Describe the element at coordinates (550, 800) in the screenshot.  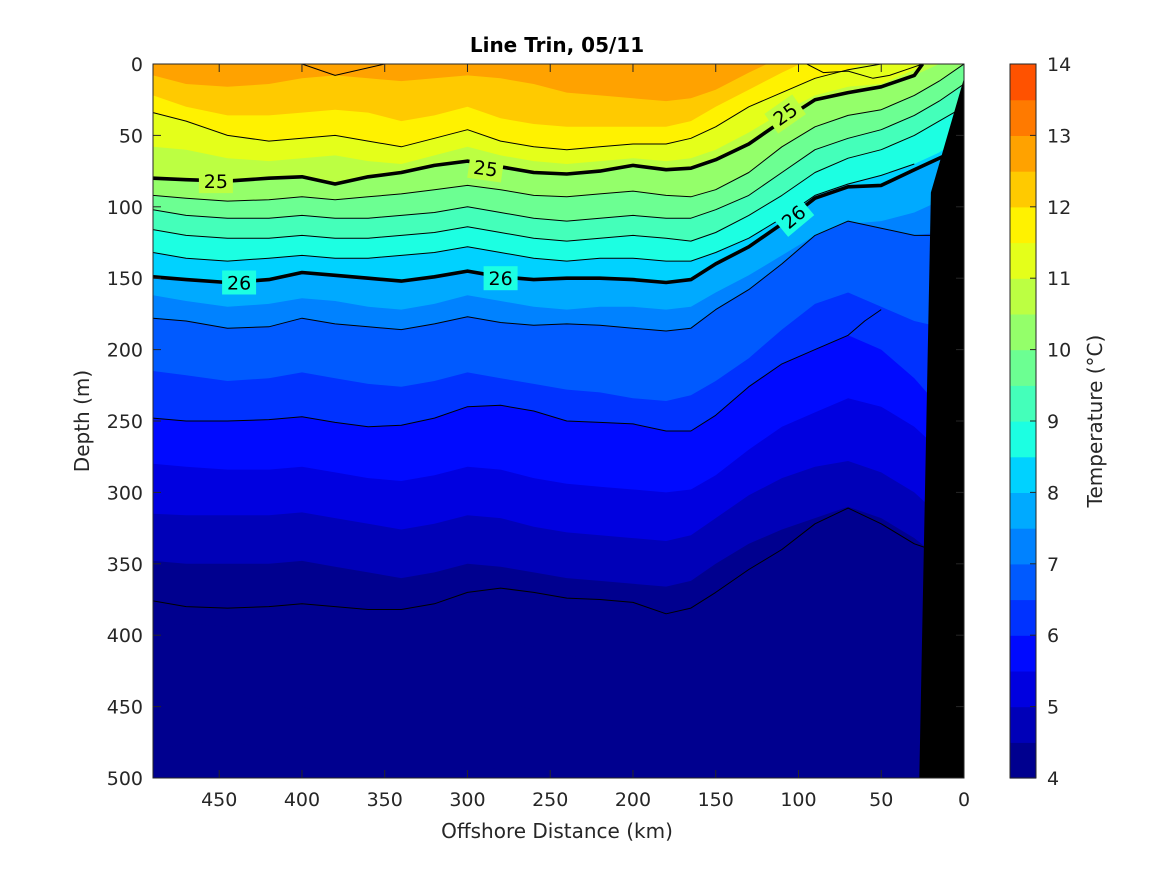
I see `x-tick-label: 250` at that location.